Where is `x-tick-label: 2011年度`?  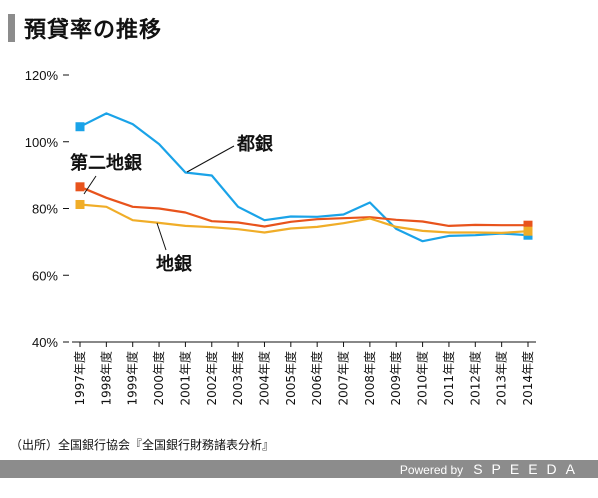
x-tick-label: 2011年度 is located at coordinates (448, 378).